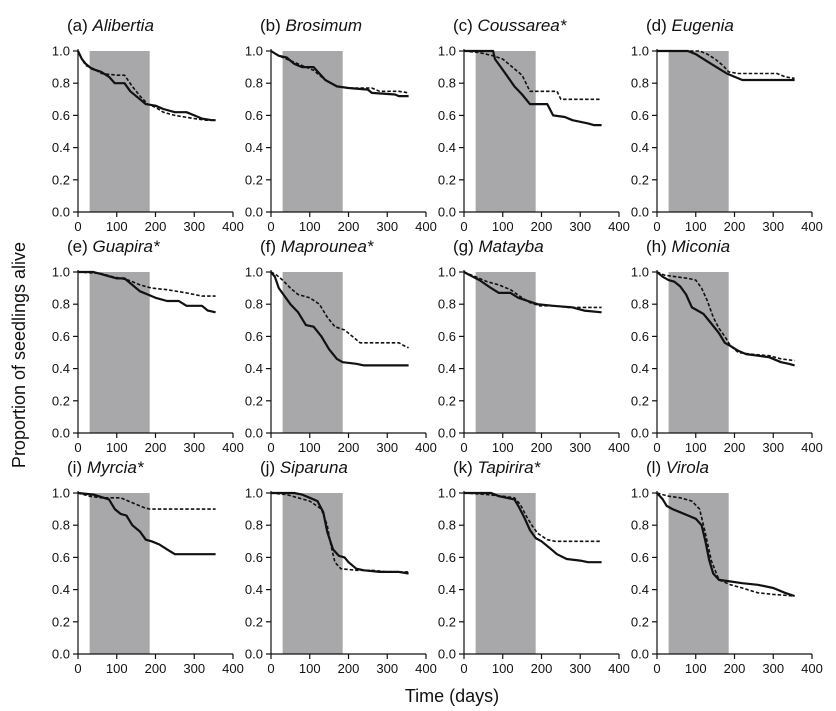 This screenshot has width=836, height=711. I want to click on panel-title: (k) Tapirira*, so click(497, 467).